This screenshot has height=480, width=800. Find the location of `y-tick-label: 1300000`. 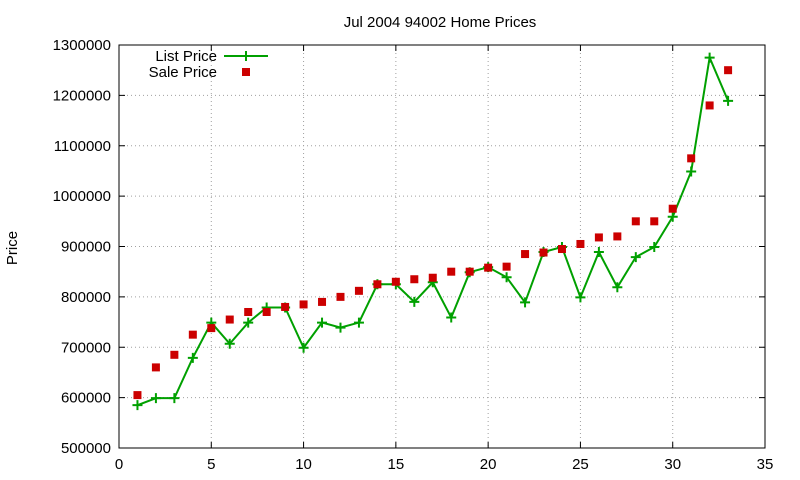

y-tick-label: 1300000 is located at coordinates (82, 45).